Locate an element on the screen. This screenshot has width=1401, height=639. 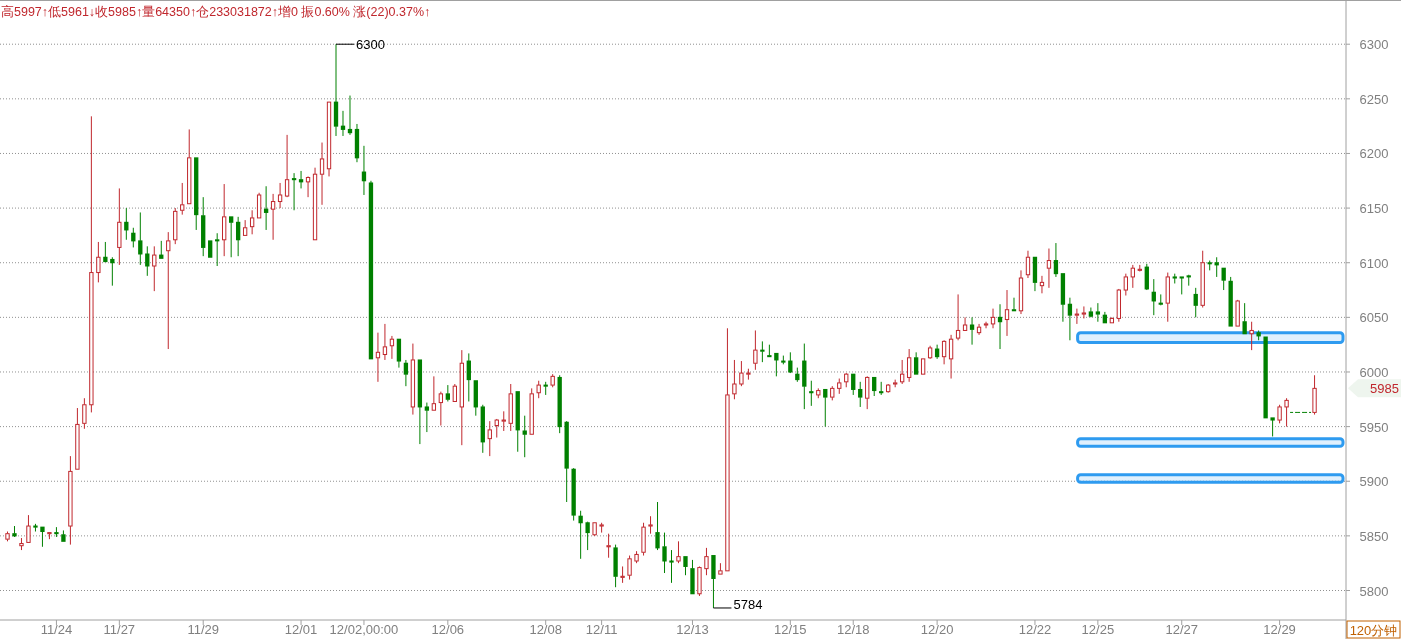
x-tick-label: 12/27 is located at coordinates (1182, 629).